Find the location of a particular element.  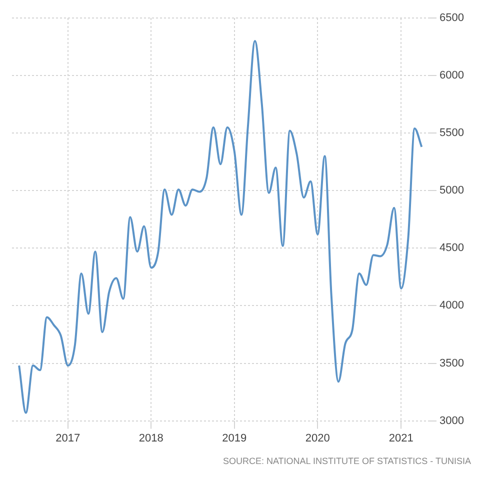

x-tick-label: 2021 is located at coordinates (401, 438).